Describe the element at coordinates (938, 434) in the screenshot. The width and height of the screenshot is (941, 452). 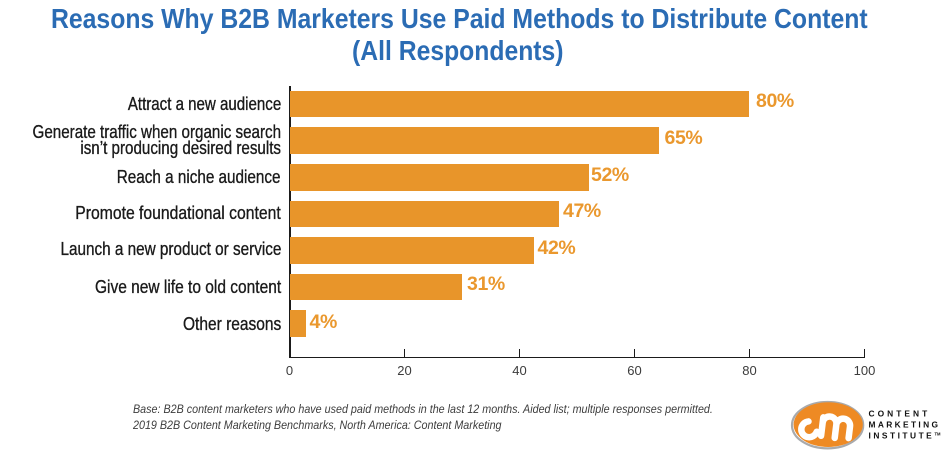
I see `svg-text: TM` at that location.